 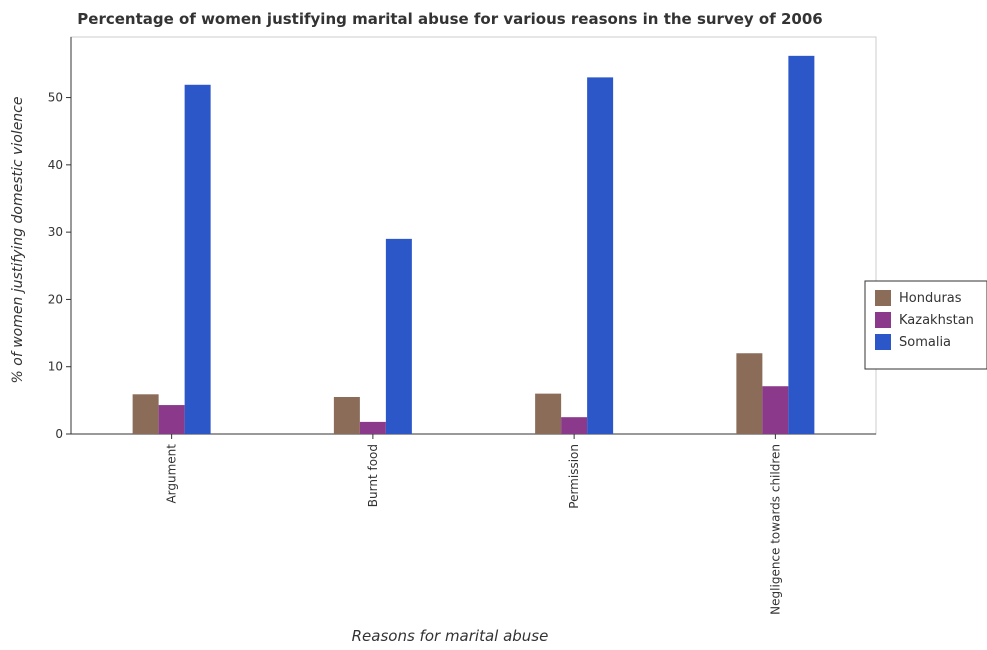 I want to click on legend: Honduras Kazakhstan Somalia, so click(x=925, y=325).